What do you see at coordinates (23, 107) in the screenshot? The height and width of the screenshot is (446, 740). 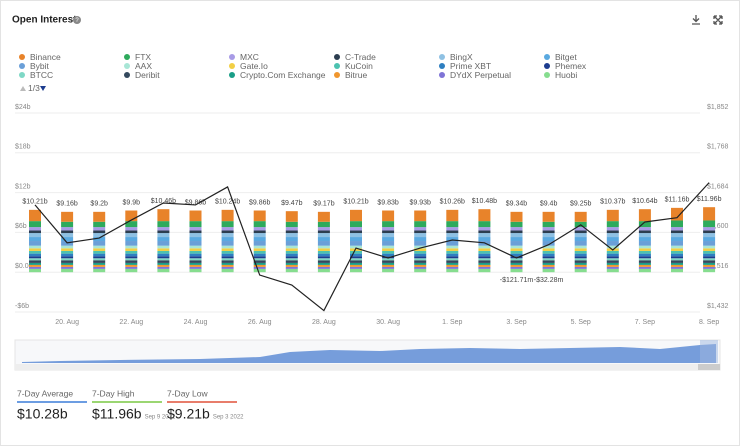 I see `y-tick-label: $24b` at bounding box center [23, 107].